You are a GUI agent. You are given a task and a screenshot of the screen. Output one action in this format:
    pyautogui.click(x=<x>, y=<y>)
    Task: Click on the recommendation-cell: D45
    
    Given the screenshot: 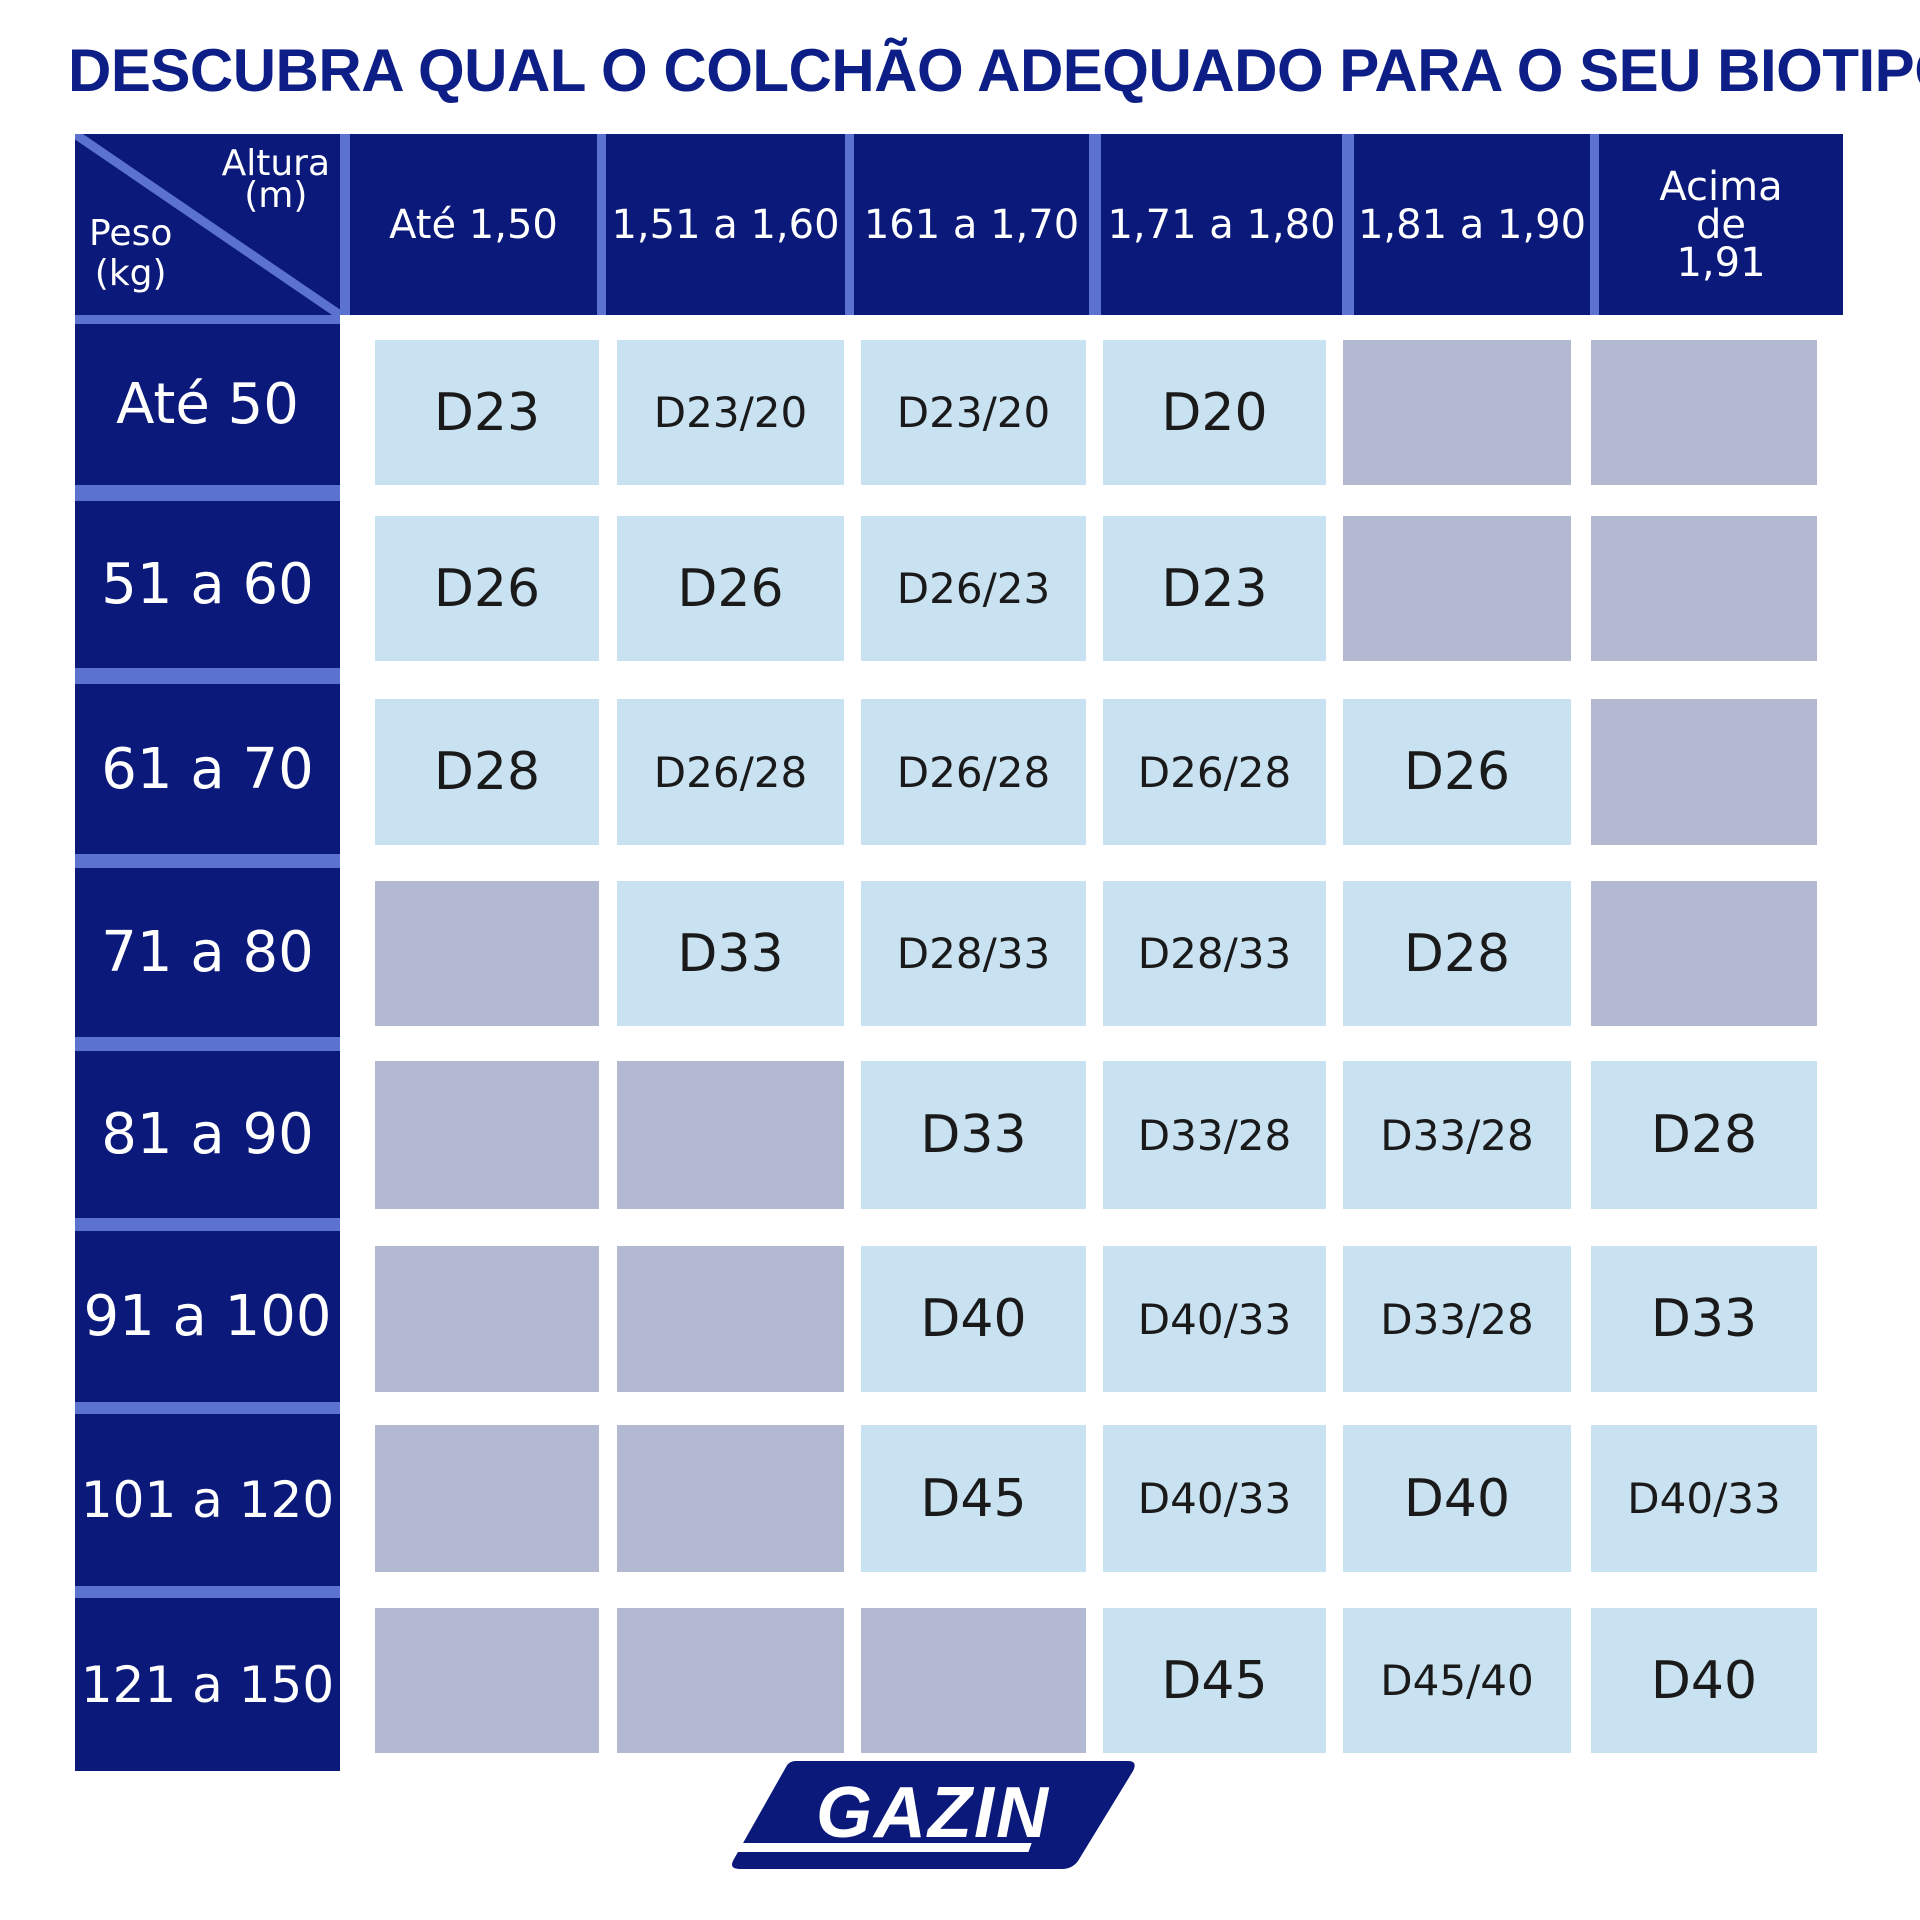 What is the action you would take?
    pyautogui.click(x=973, y=1498)
    